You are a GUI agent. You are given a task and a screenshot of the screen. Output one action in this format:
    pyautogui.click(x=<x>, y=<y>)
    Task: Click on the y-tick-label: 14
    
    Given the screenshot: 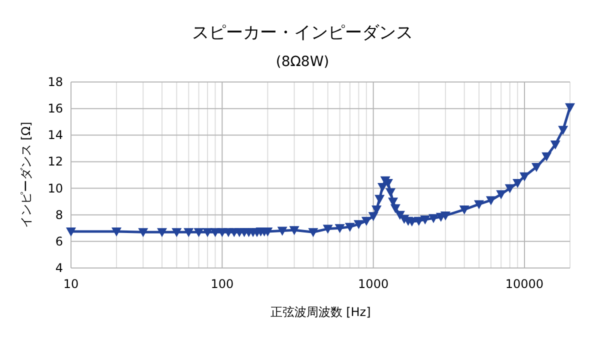 What is the action you would take?
    pyautogui.click(x=55, y=135)
    